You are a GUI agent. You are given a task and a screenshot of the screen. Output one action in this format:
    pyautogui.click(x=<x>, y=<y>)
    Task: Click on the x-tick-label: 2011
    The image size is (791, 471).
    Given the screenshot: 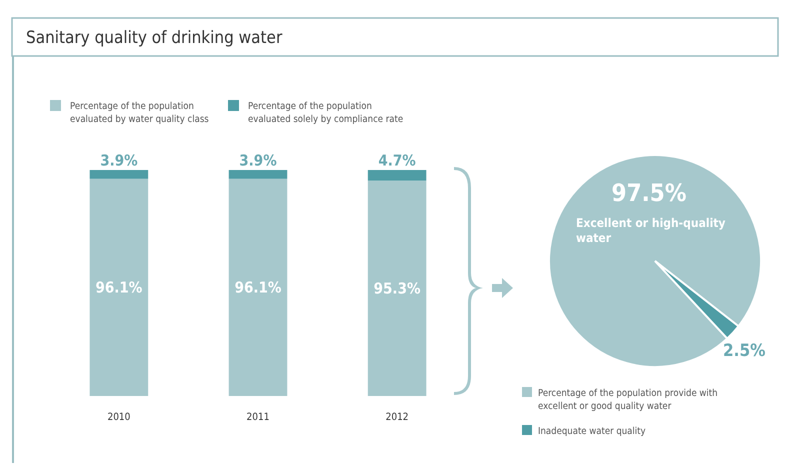 What is the action you would take?
    pyautogui.click(x=258, y=417)
    